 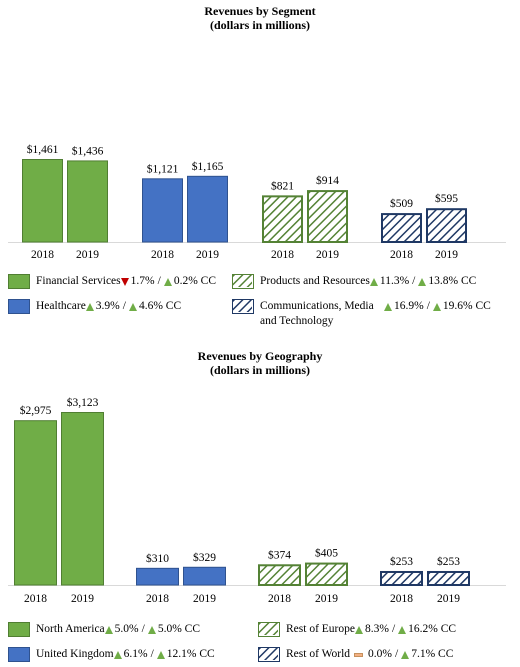 What do you see at coordinates (75, 654) in the screenshot?
I see `legend-label: United Kingdom` at bounding box center [75, 654].